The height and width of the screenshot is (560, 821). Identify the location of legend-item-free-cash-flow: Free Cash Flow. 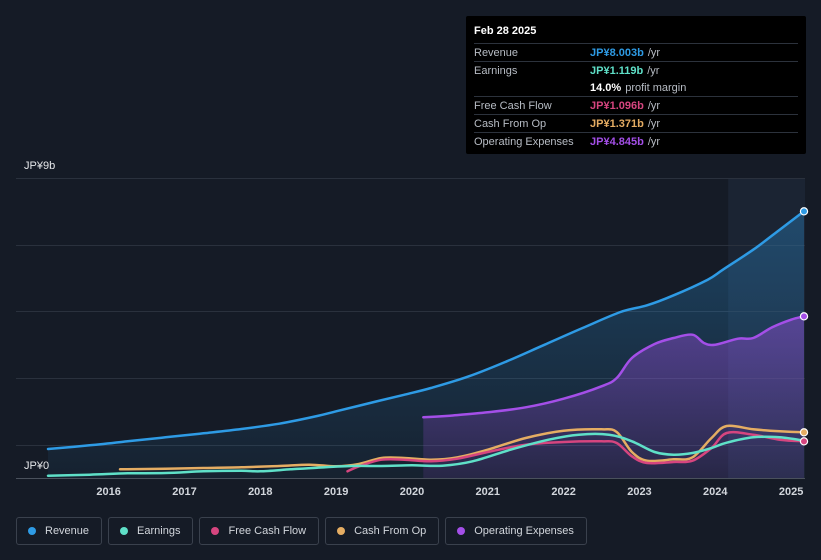
(259, 531).